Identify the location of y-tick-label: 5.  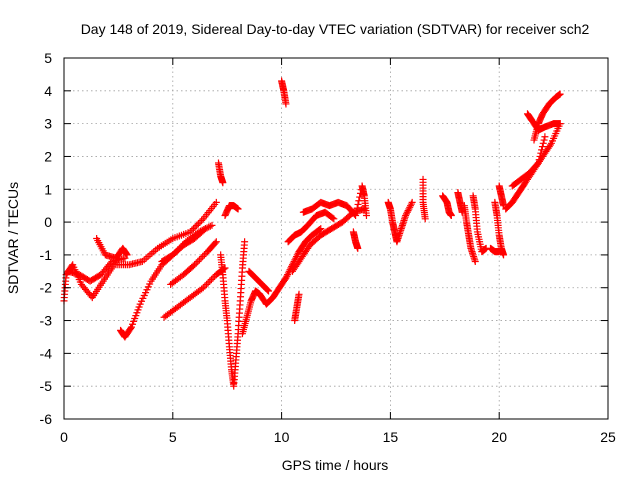
(48, 58).